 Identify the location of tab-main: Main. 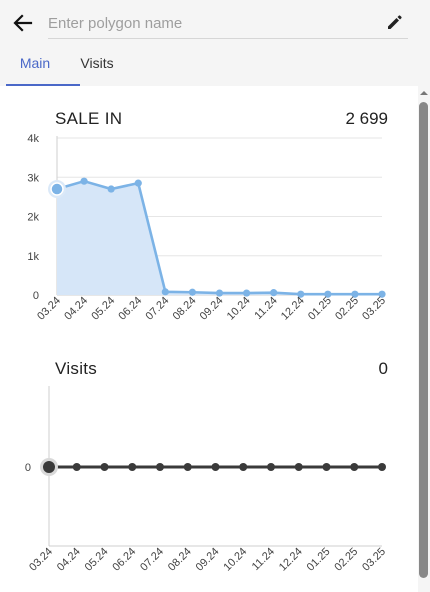
(35, 63).